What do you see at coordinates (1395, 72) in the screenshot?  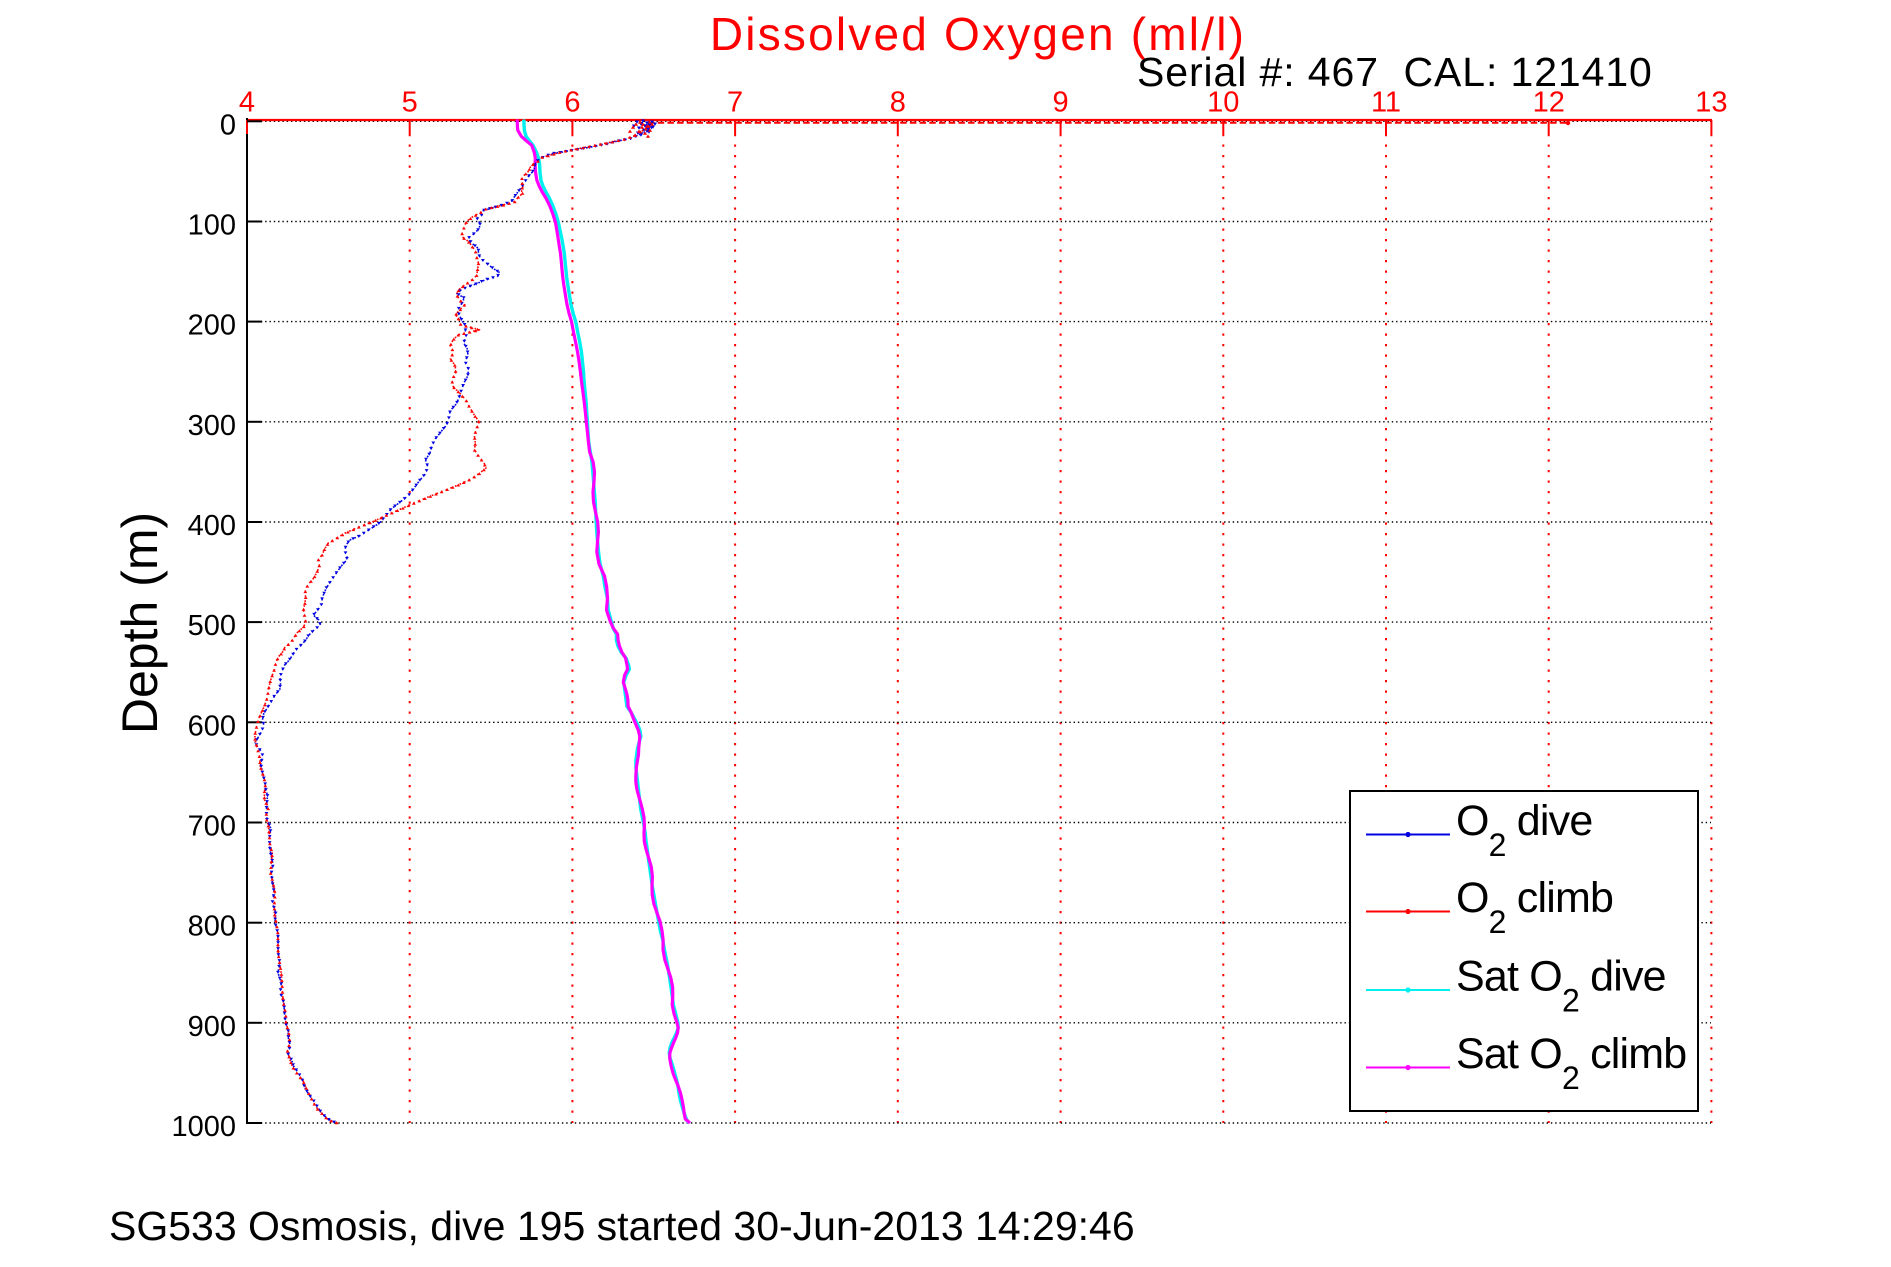 I see `svg-text: Serial #: 467 CAL: 121410` at bounding box center [1395, 72].